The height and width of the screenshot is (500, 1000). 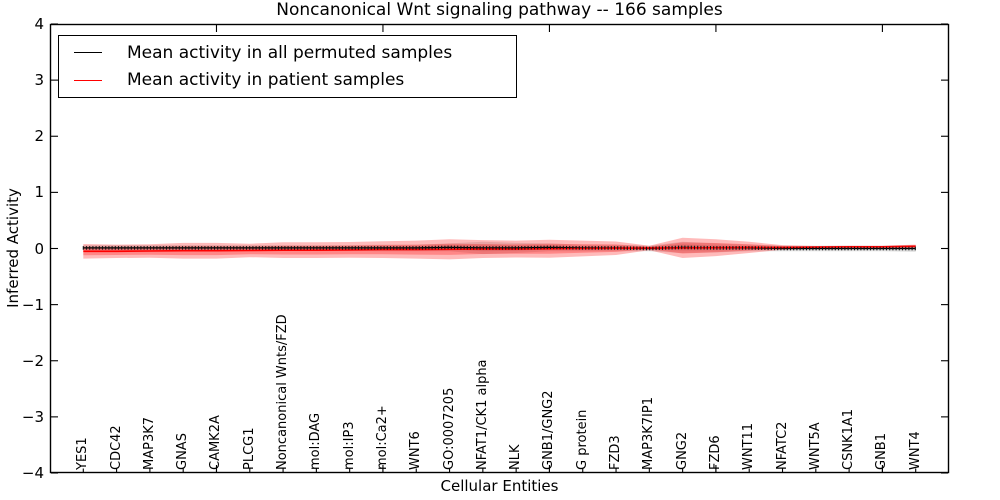 What do you see at coordinates (116, 447) in the screenshot?
I see `x-entity-label: CDC42` at bounding box center [116, 447].